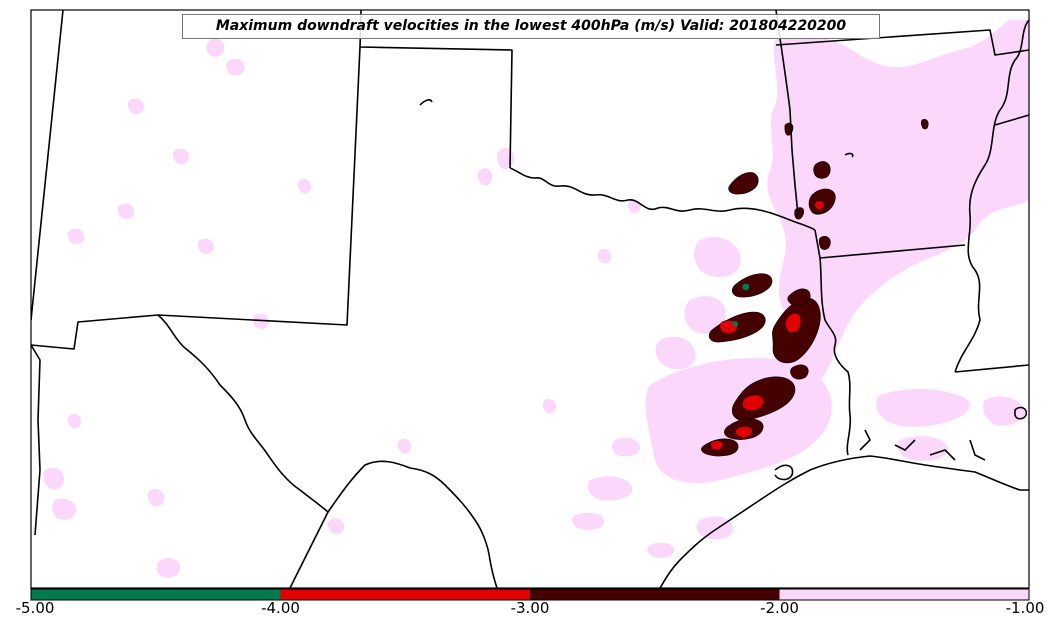 This screenshot has width=1060, height=633. Describe the element at coordinates (36, 440) in the screenshot. I see `mexico-border-west` at that location.